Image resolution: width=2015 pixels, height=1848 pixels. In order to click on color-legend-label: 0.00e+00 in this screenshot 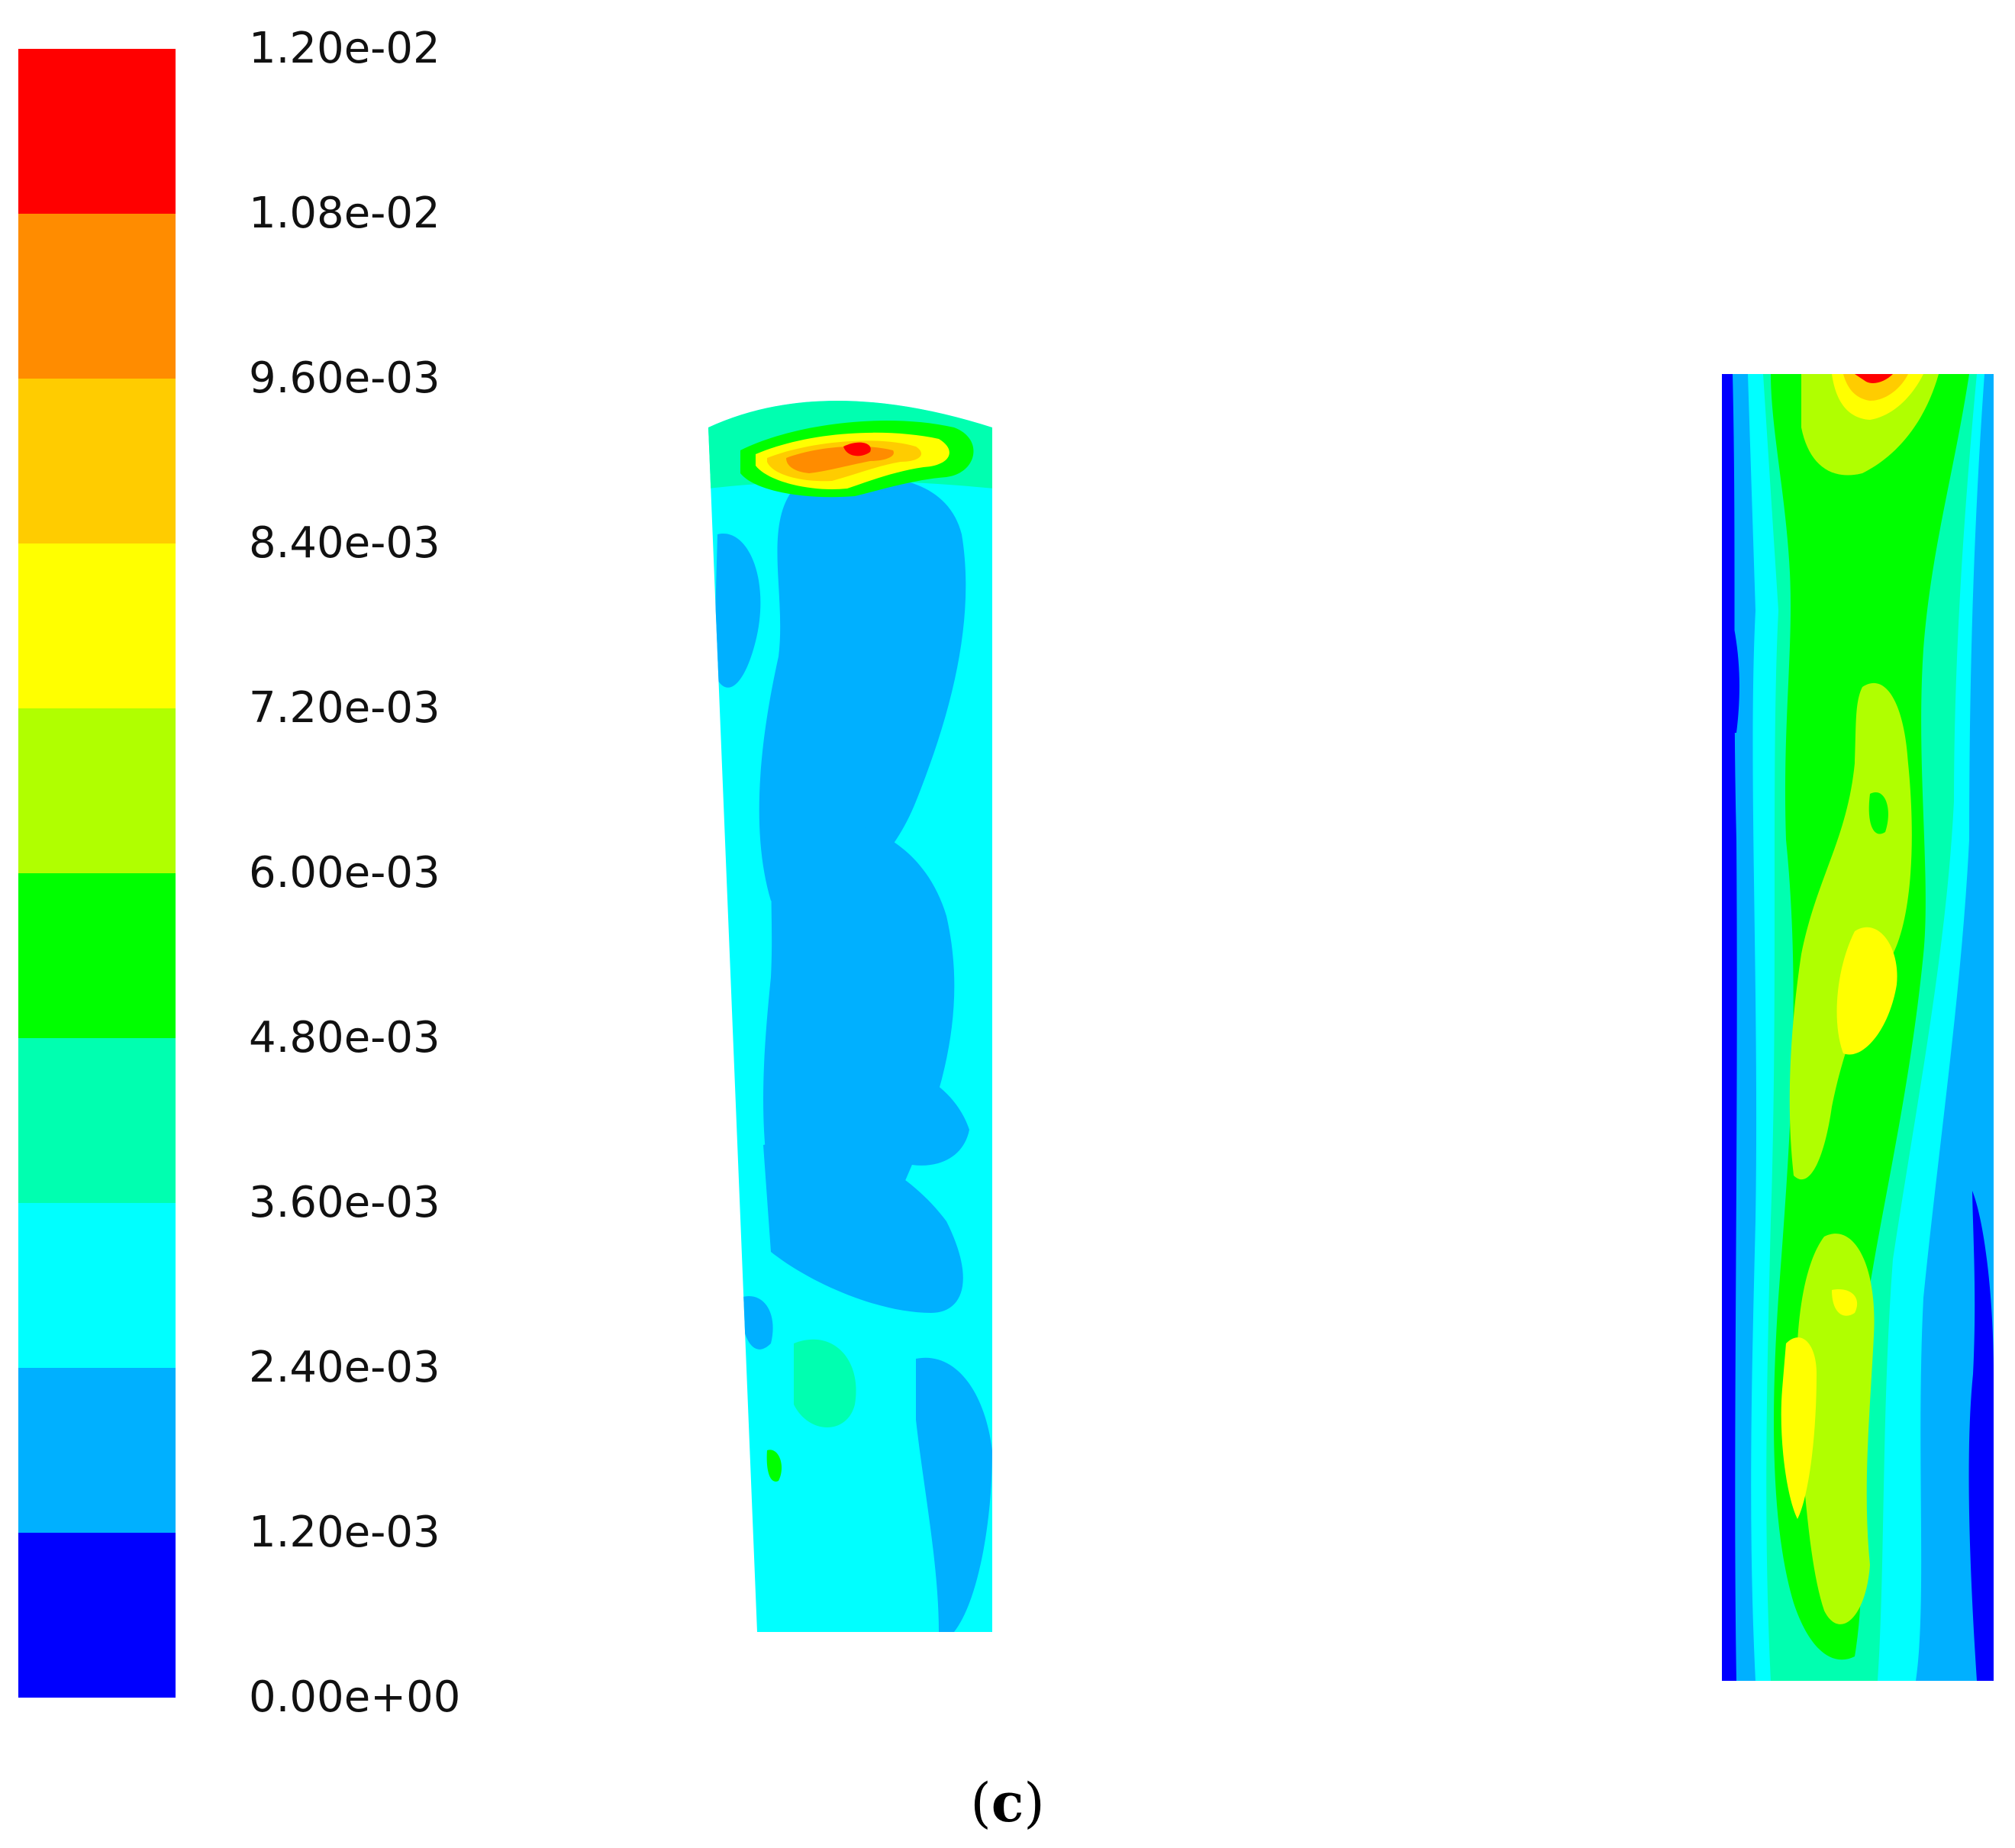, I will do `click(355, 1697)`.